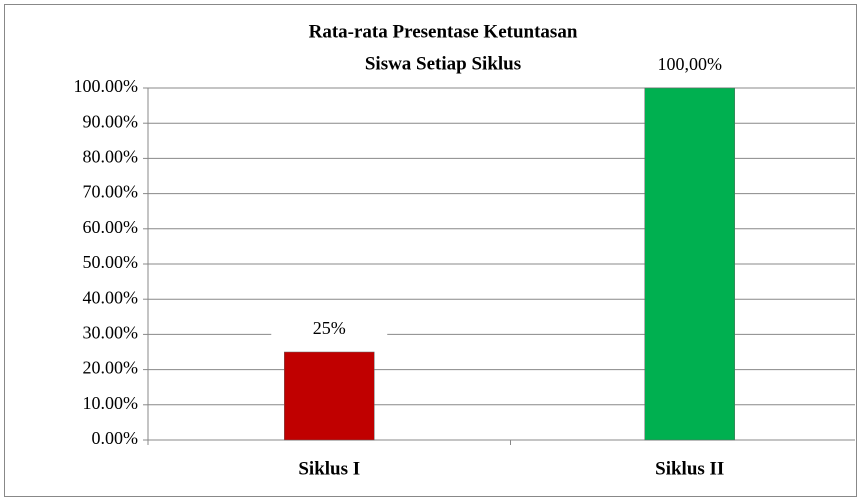 Image resolution: width=861 pixels, height=502 pixels. I want to click on y-tick-label: 80.00%, so click(111, 157).